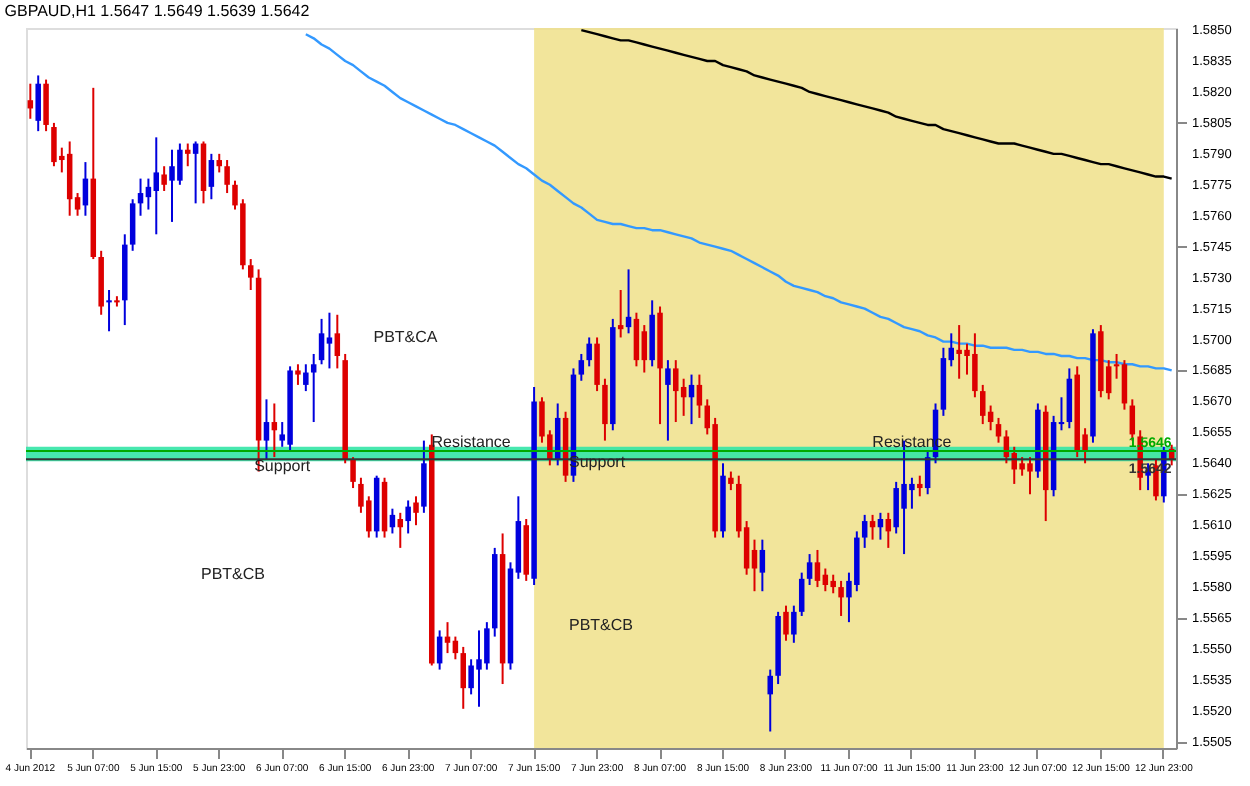 The width and height of the screenshot is (1250, 786). I want to click on line-series, so click(876, 104).